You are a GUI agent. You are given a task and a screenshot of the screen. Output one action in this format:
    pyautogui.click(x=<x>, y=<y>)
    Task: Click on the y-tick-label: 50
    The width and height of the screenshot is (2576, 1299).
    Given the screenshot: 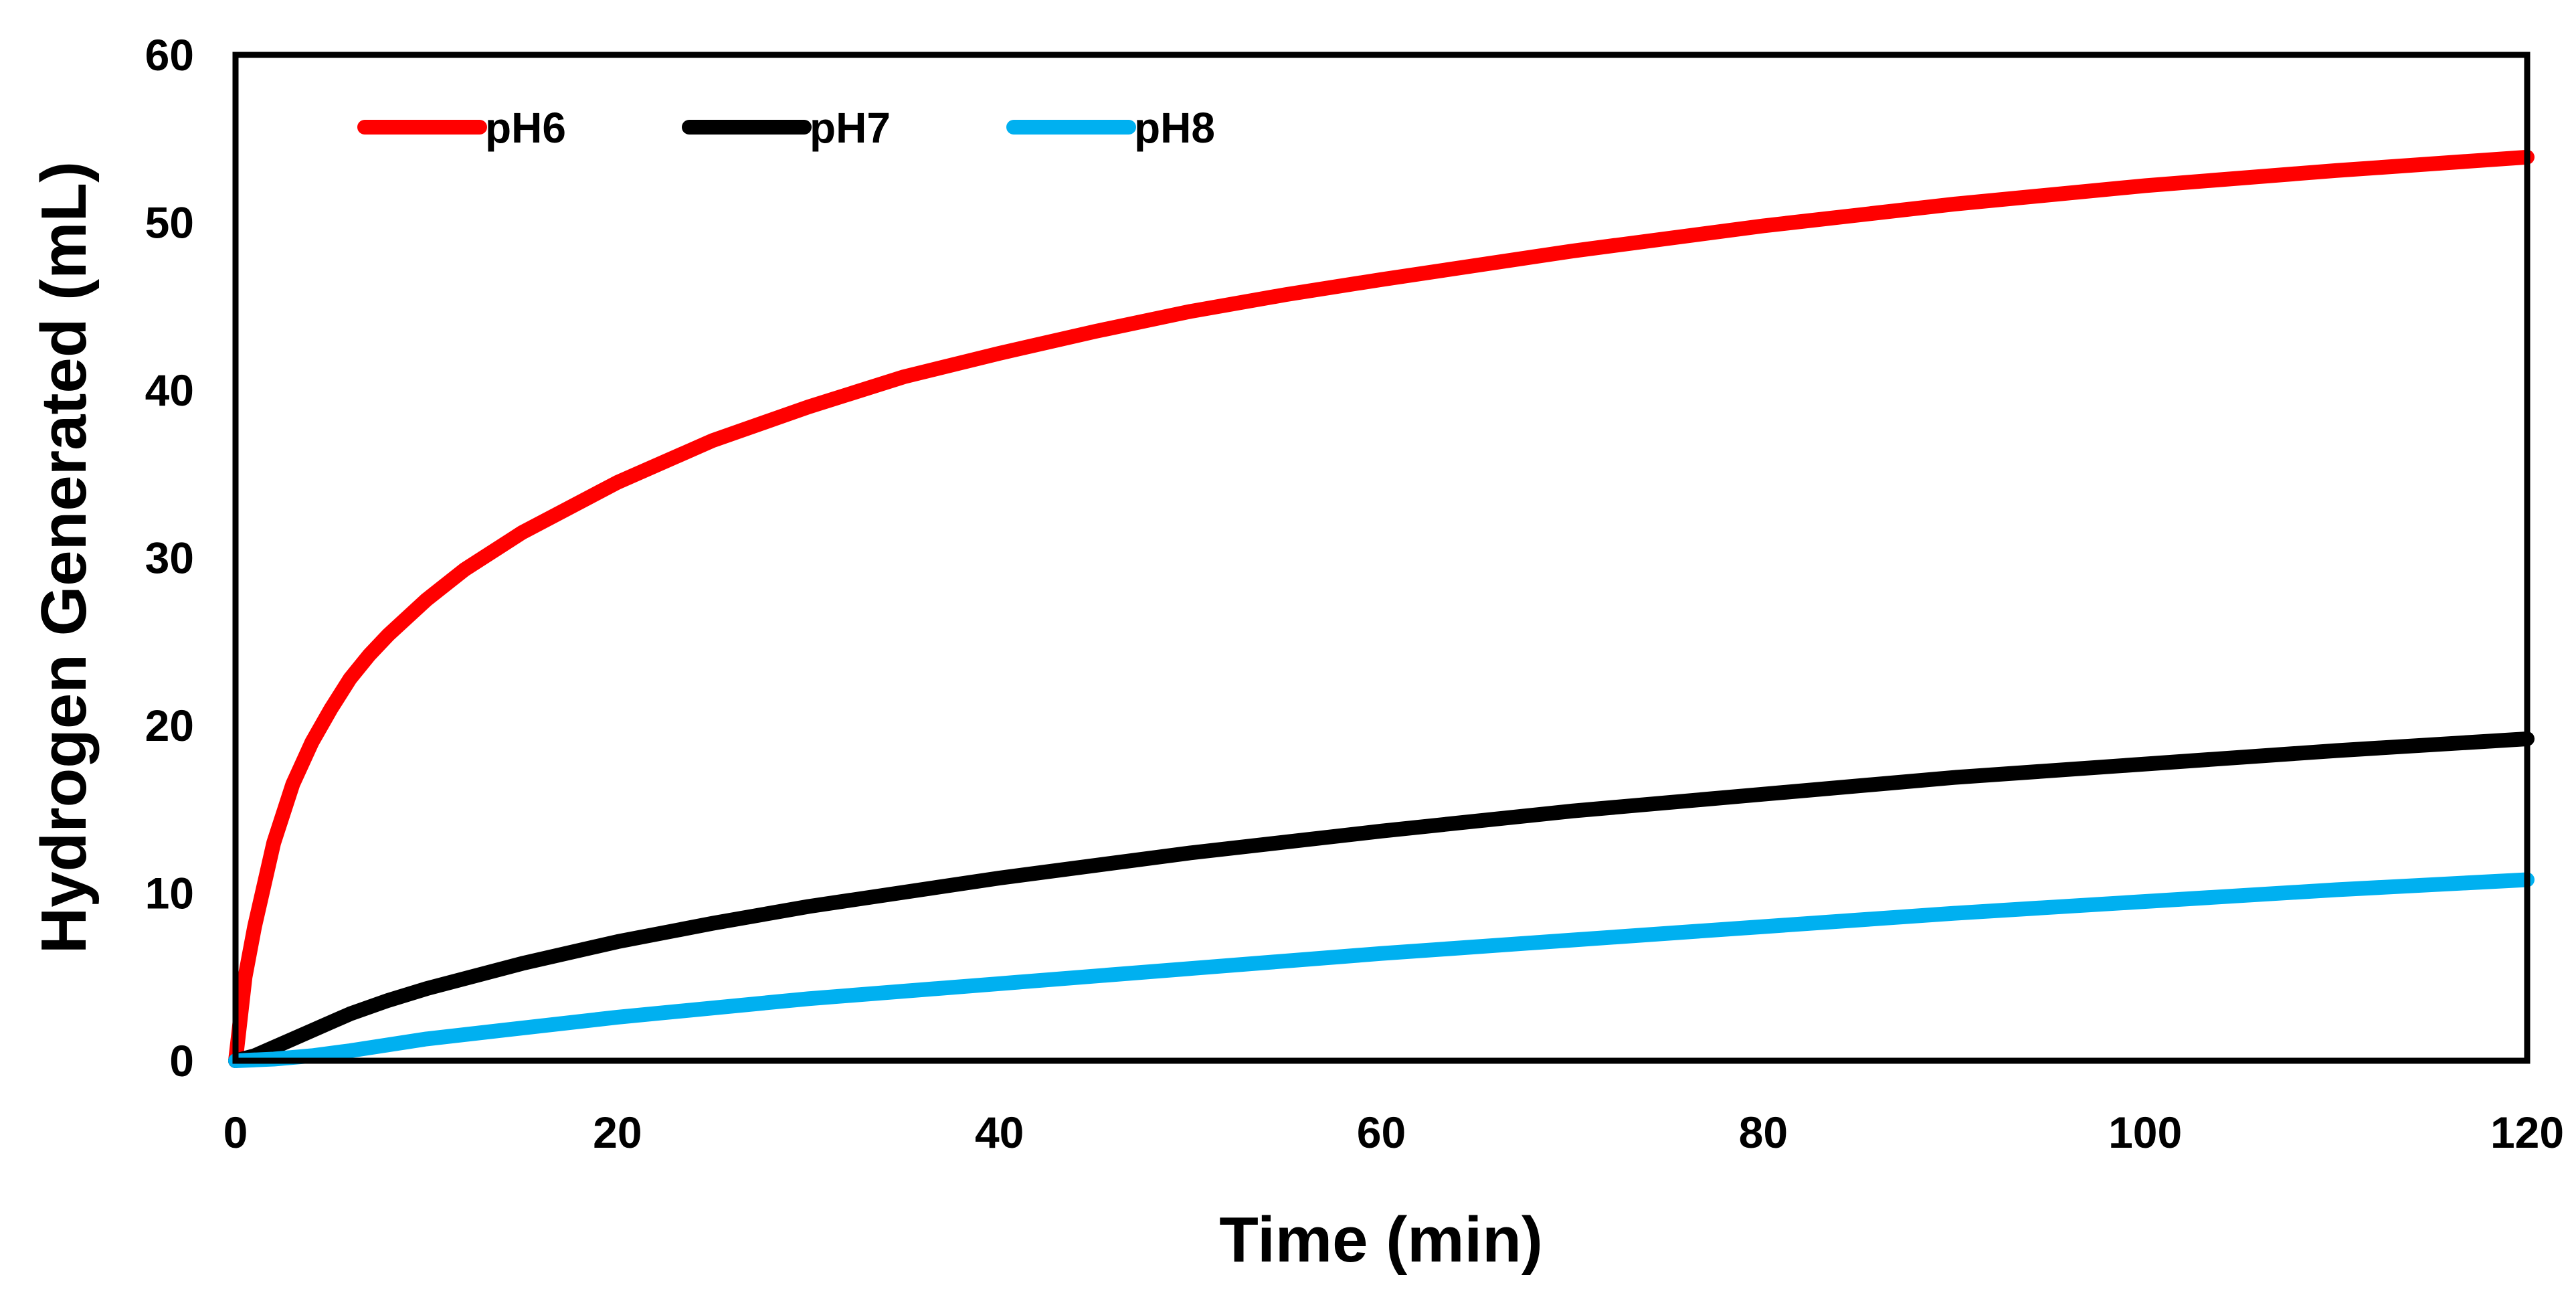 What is the action you would take?
    pyautogui.click(x=169, y=223)
    